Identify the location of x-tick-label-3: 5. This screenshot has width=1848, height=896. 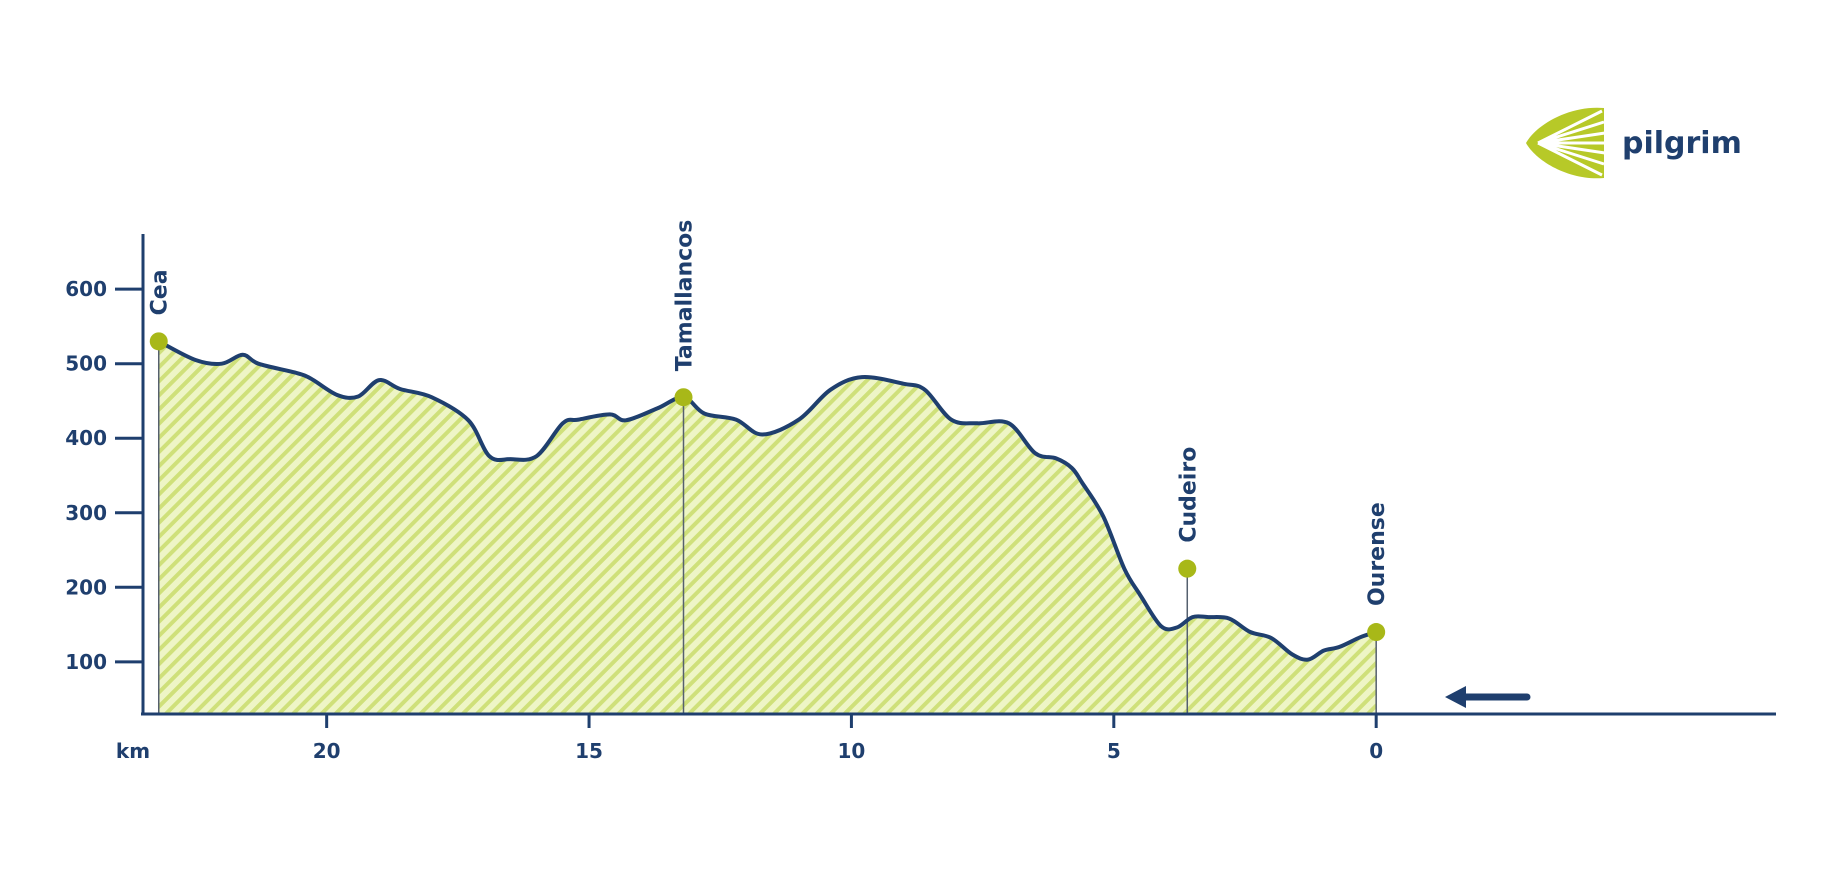
(1114, 751).